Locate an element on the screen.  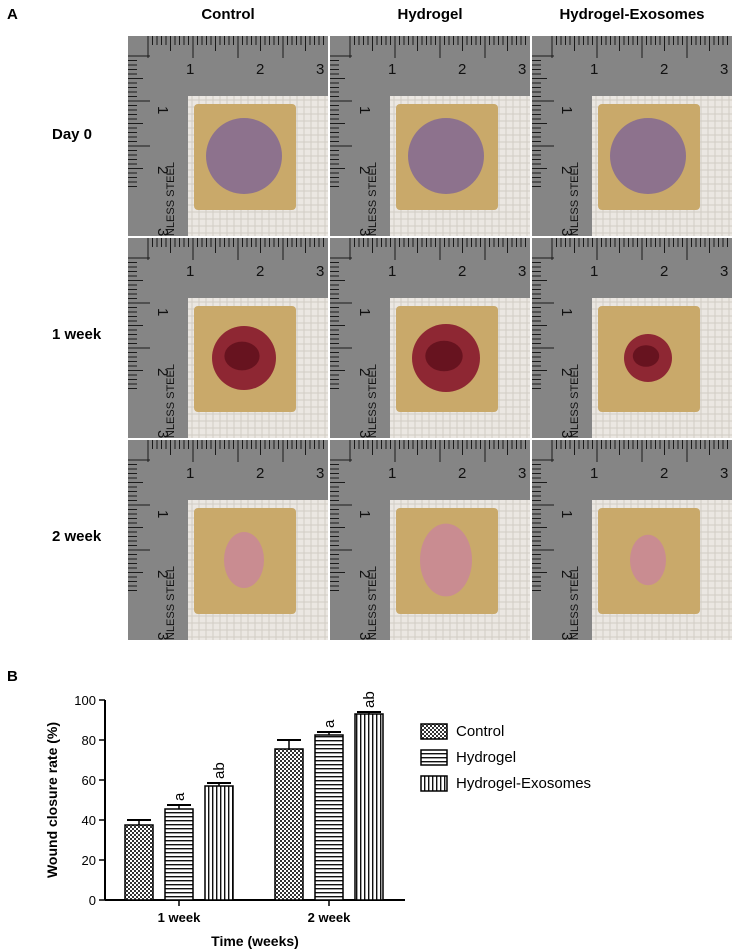
chart-legend: Control Hydrogel Hydrogel-Exosomes is located at coordinates (505, 757).